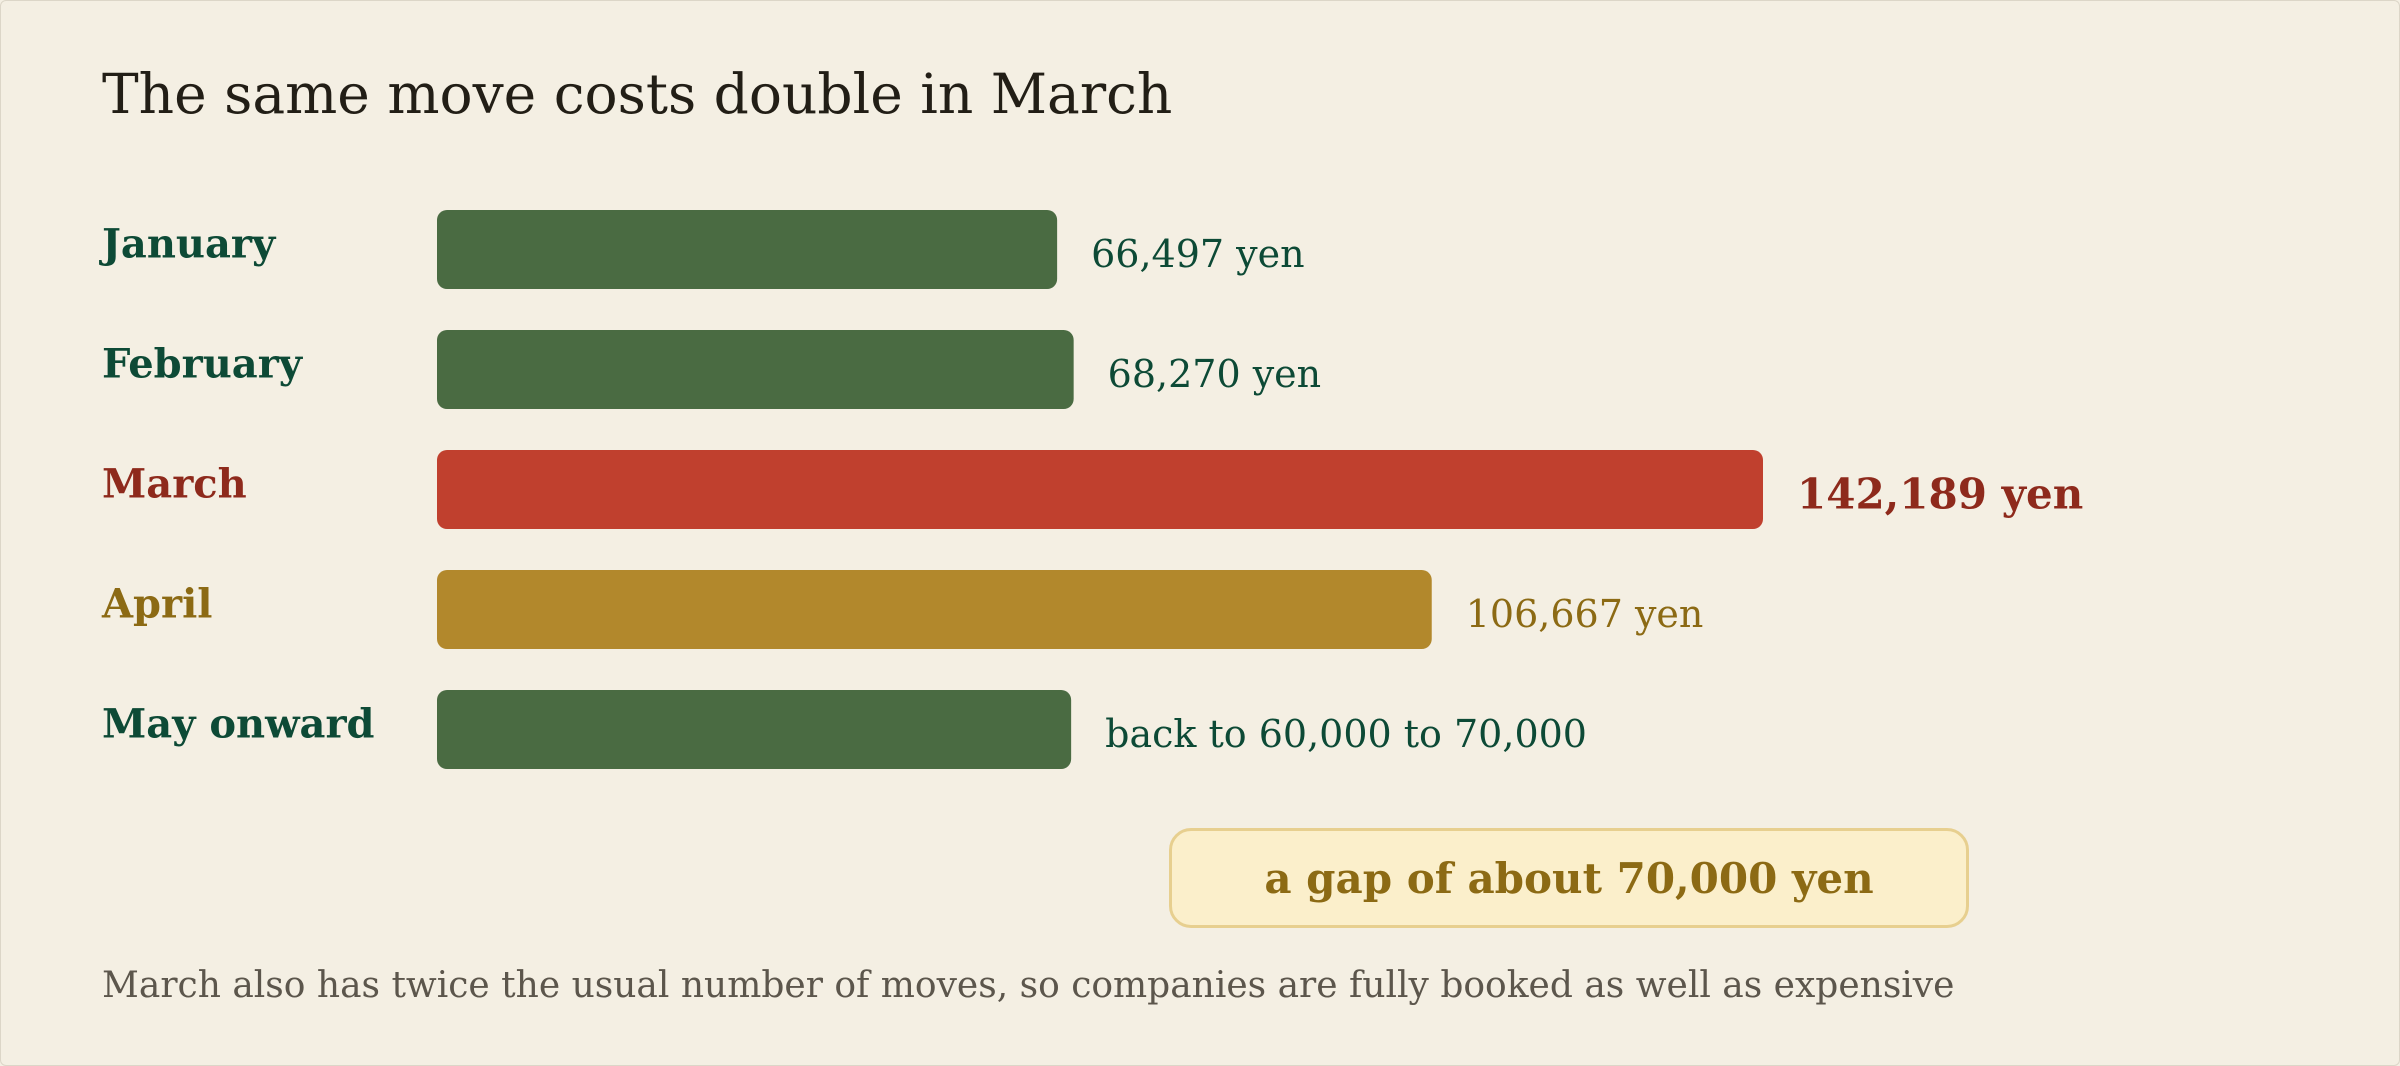 This screenshot has width=2400, height=1066. I want to click on value-label-may-onward: back to 60,000 to 70,000, so click(1346, 734).